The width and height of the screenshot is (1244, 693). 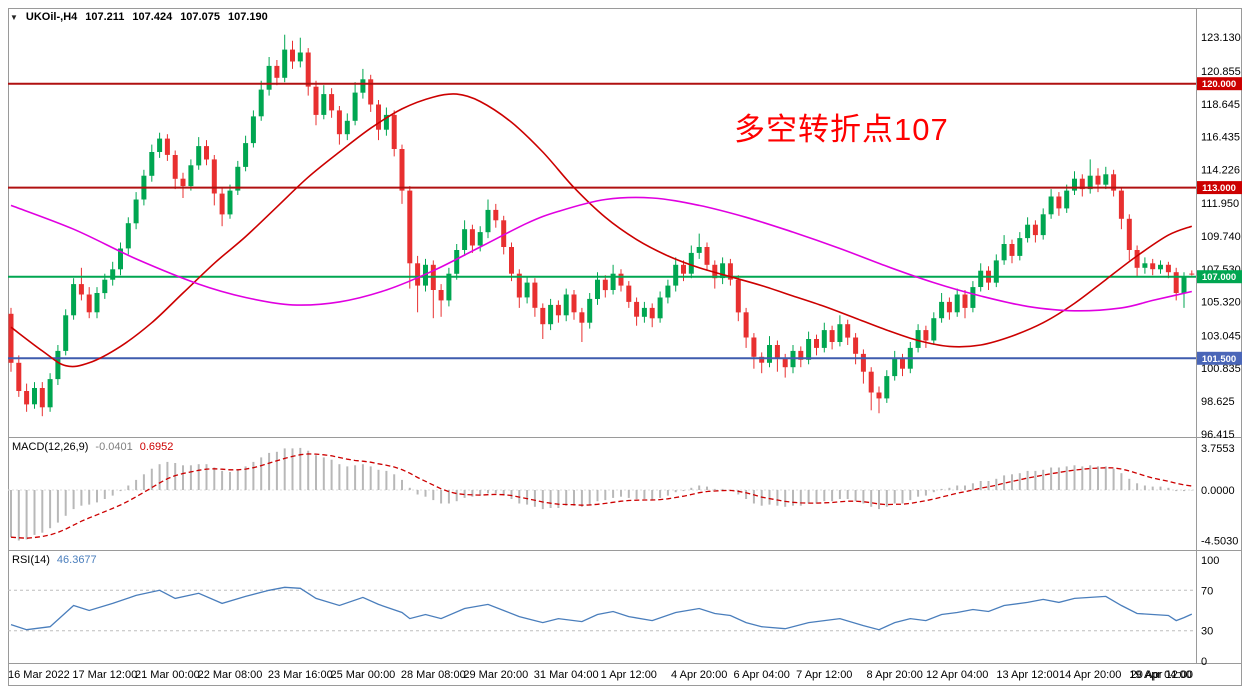 What do you see at coordinates (362, 675) in the screenshot?
I see `svg-text: 25 Mar 00:00` at bounding box center [362, 675].